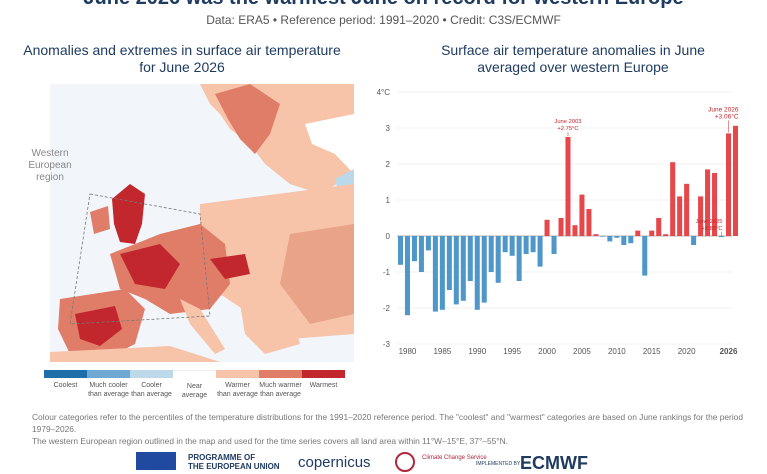  Describe the element at coordinates (456, 270) in the screenshot. I see `bar-1987` at that location.